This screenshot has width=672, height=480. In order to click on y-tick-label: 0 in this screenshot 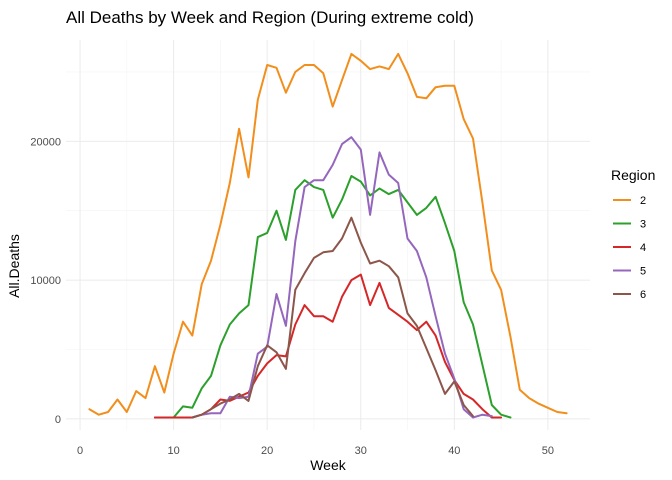, I will do `click(58, 420)`.